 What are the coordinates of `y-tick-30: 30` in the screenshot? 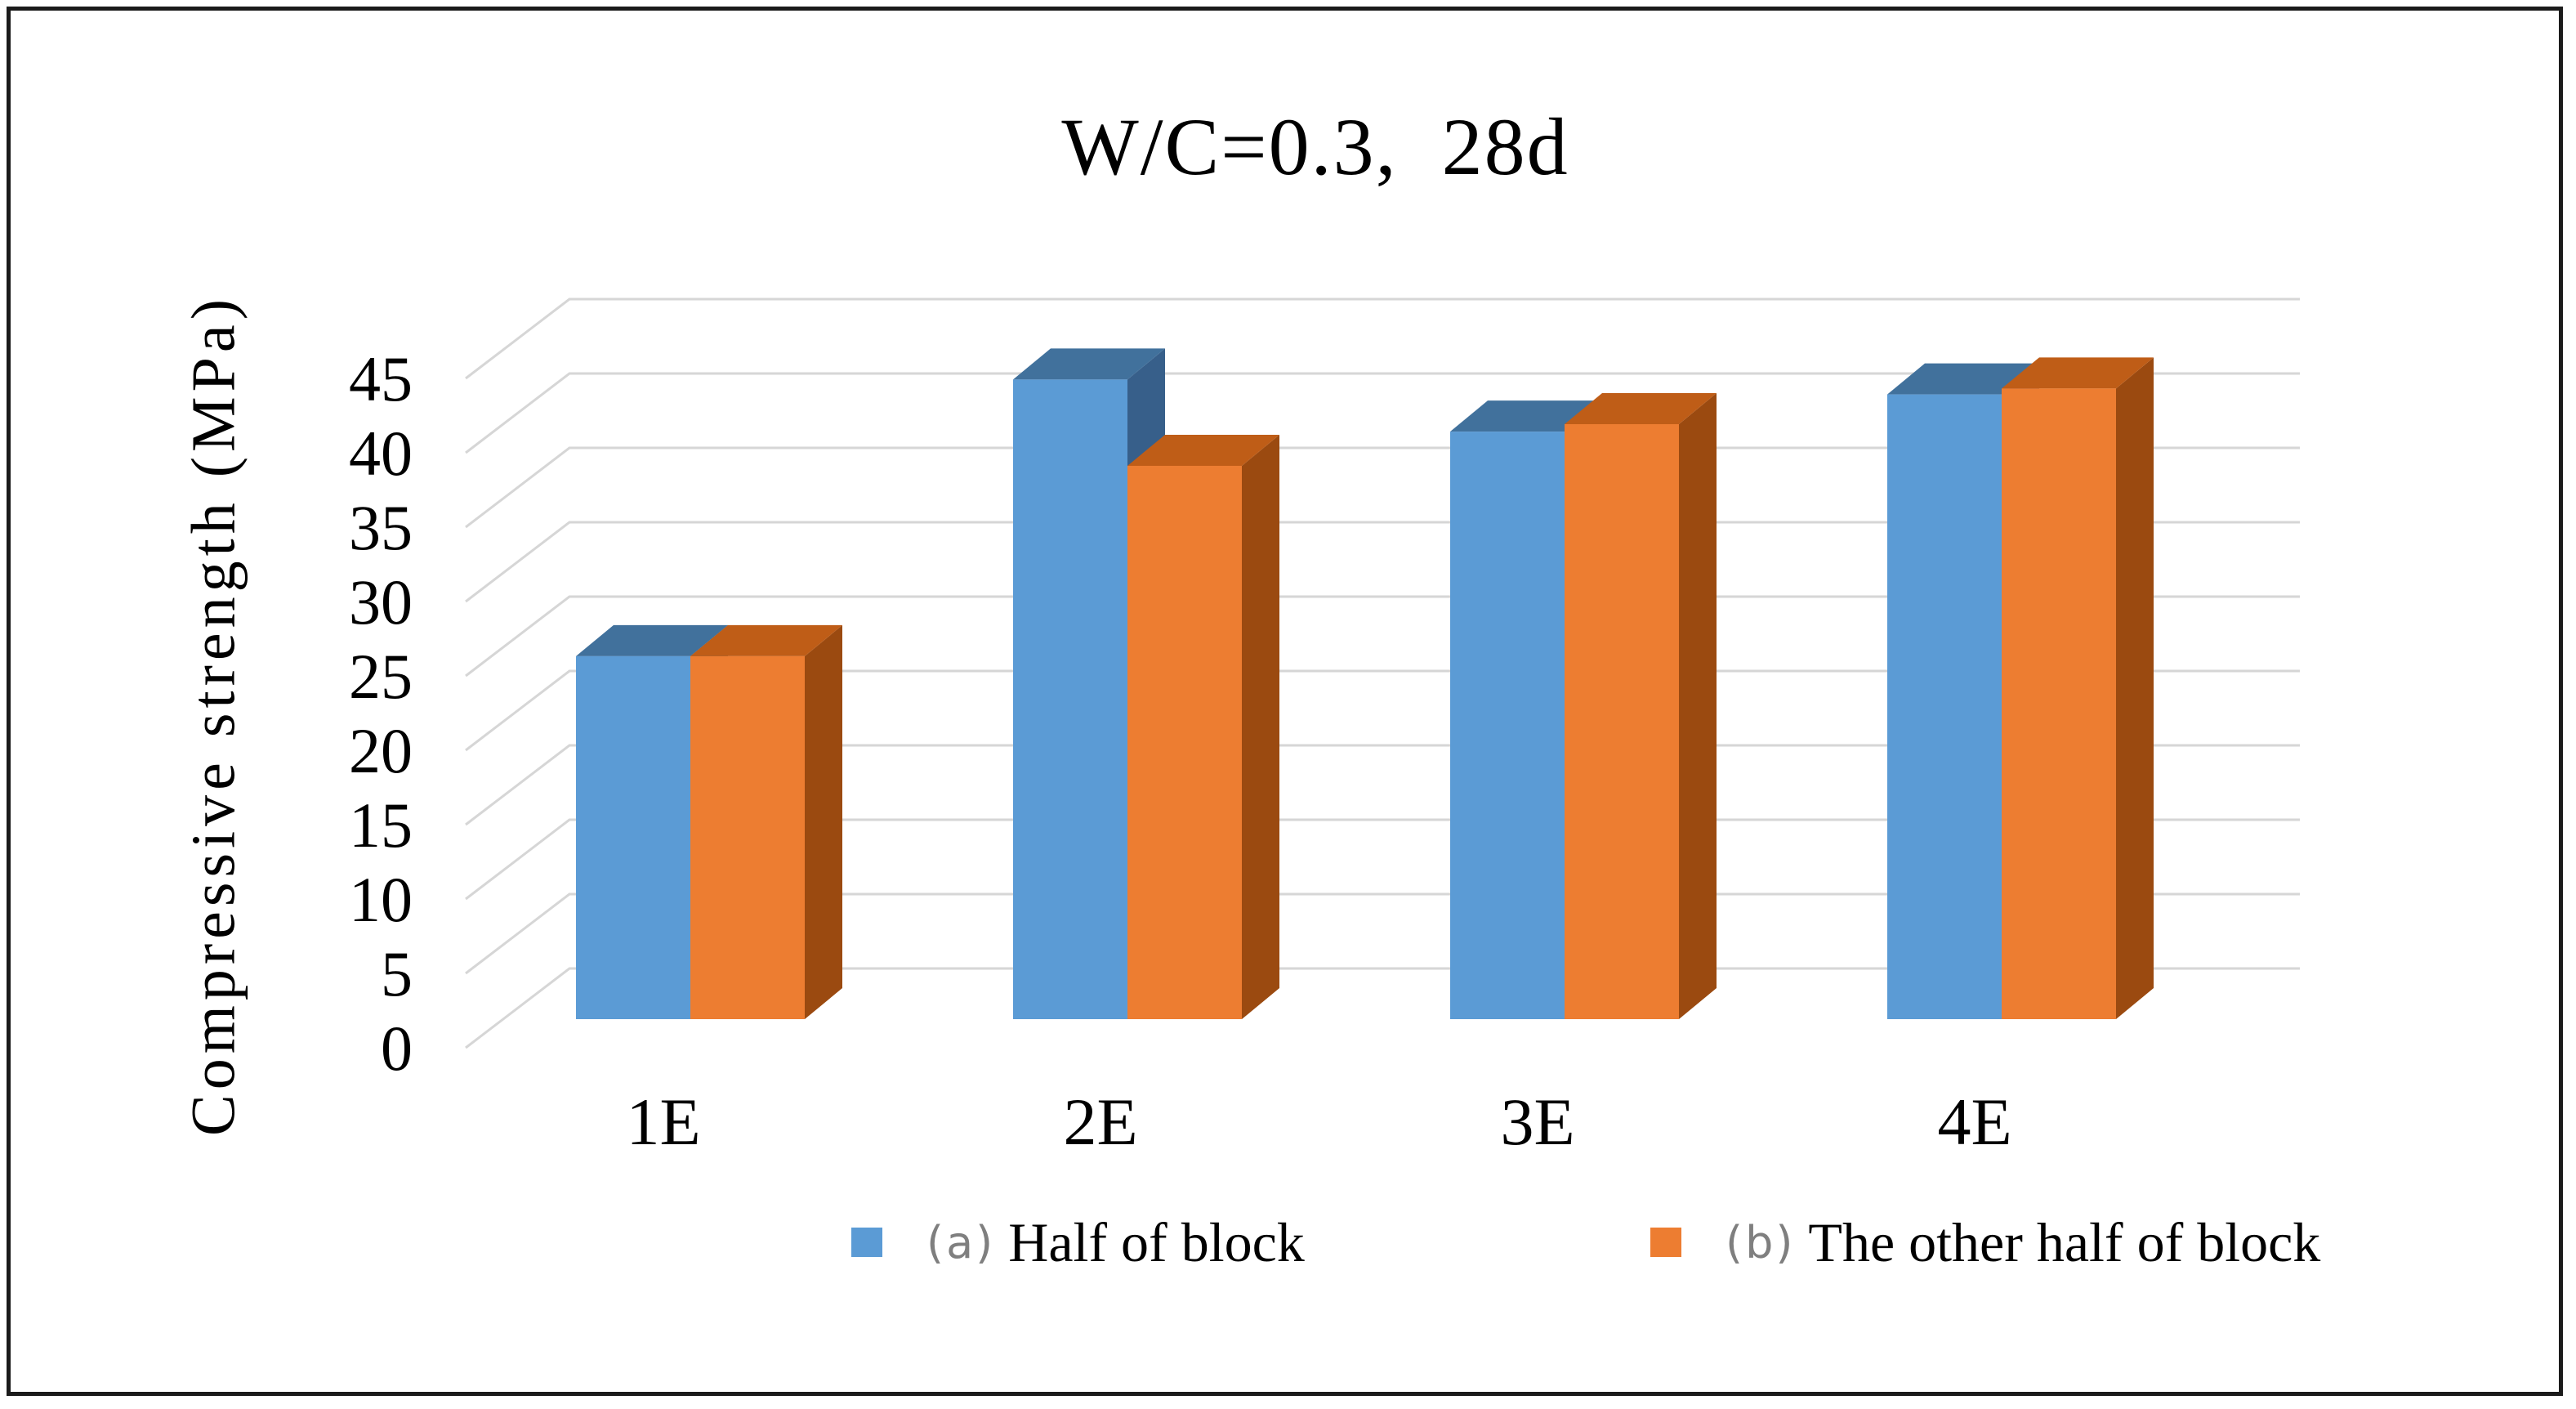 It's located at (381, 601).